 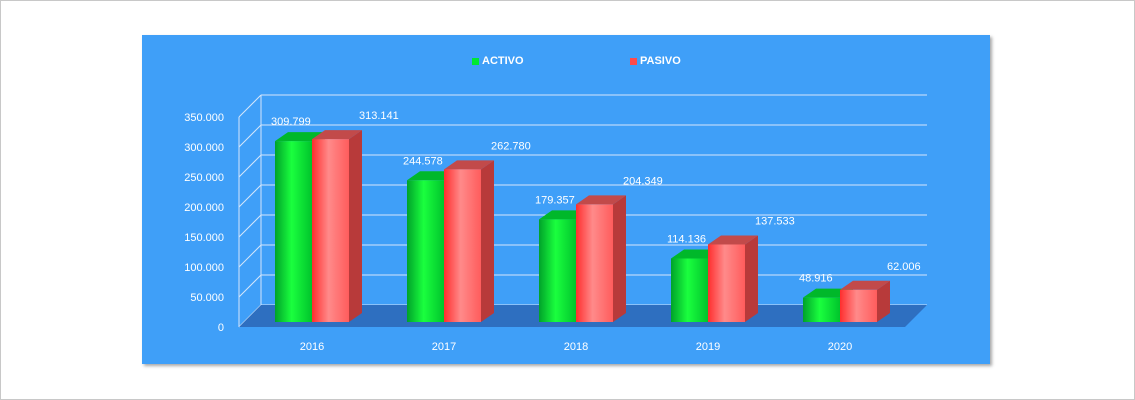 I want to click on data-label-activo-2018: 179.357, so click(x=555, y=200).